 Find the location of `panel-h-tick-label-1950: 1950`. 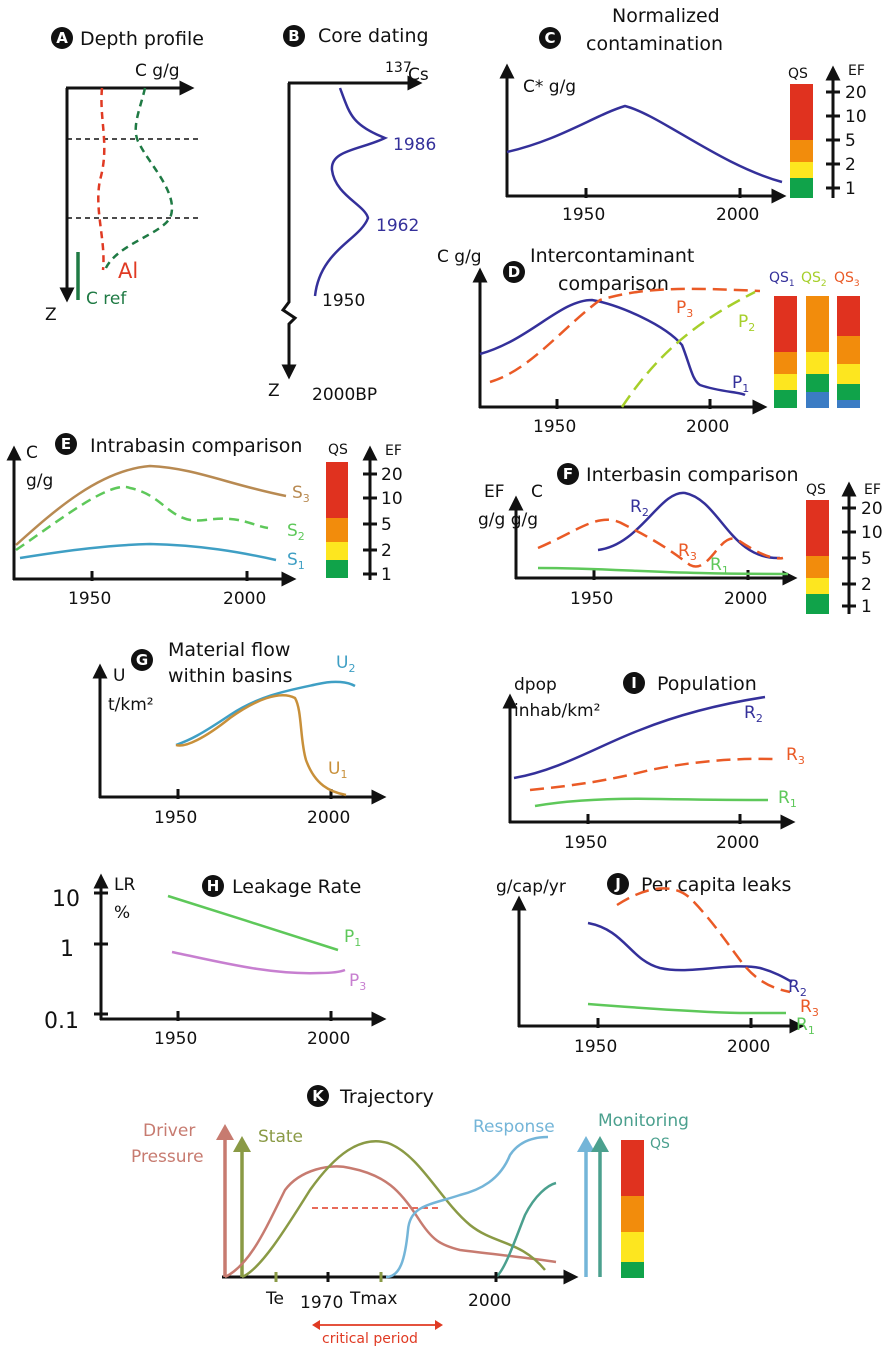

panel-h-tick-label-1950: 1950 is located at coordinates (175, 1039).